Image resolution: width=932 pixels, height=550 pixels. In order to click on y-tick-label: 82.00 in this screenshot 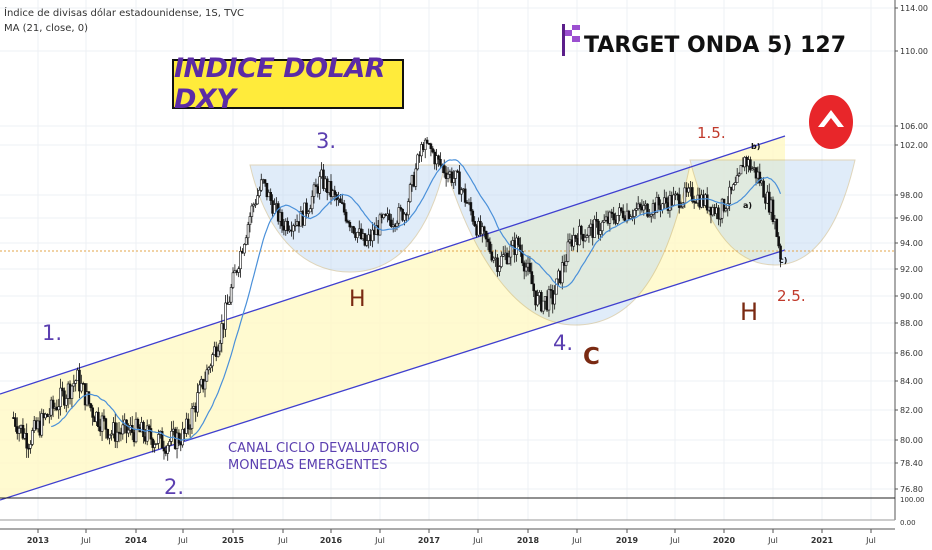, I will do `click(911, 410)`.